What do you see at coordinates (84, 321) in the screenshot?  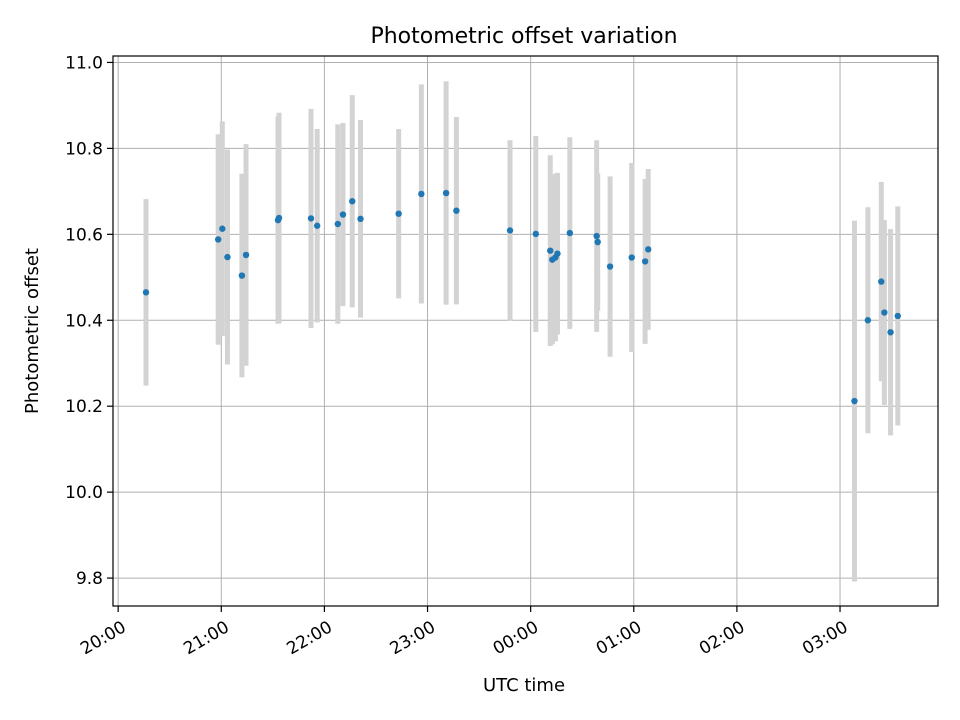 I see `y-tick-label: 10.4` at bounding box center [84, 321].